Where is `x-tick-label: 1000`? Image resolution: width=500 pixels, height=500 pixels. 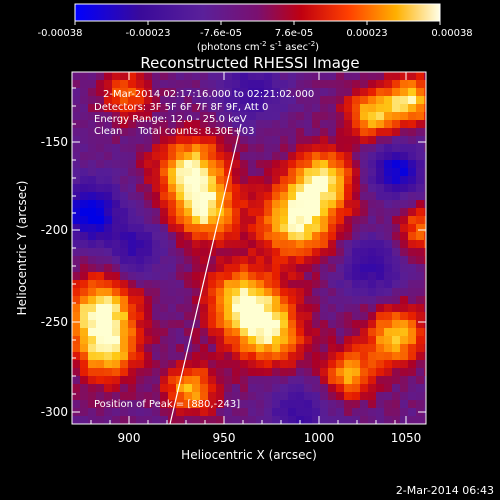
x-tick-label: 1000 is located at coordinates (319, 438).